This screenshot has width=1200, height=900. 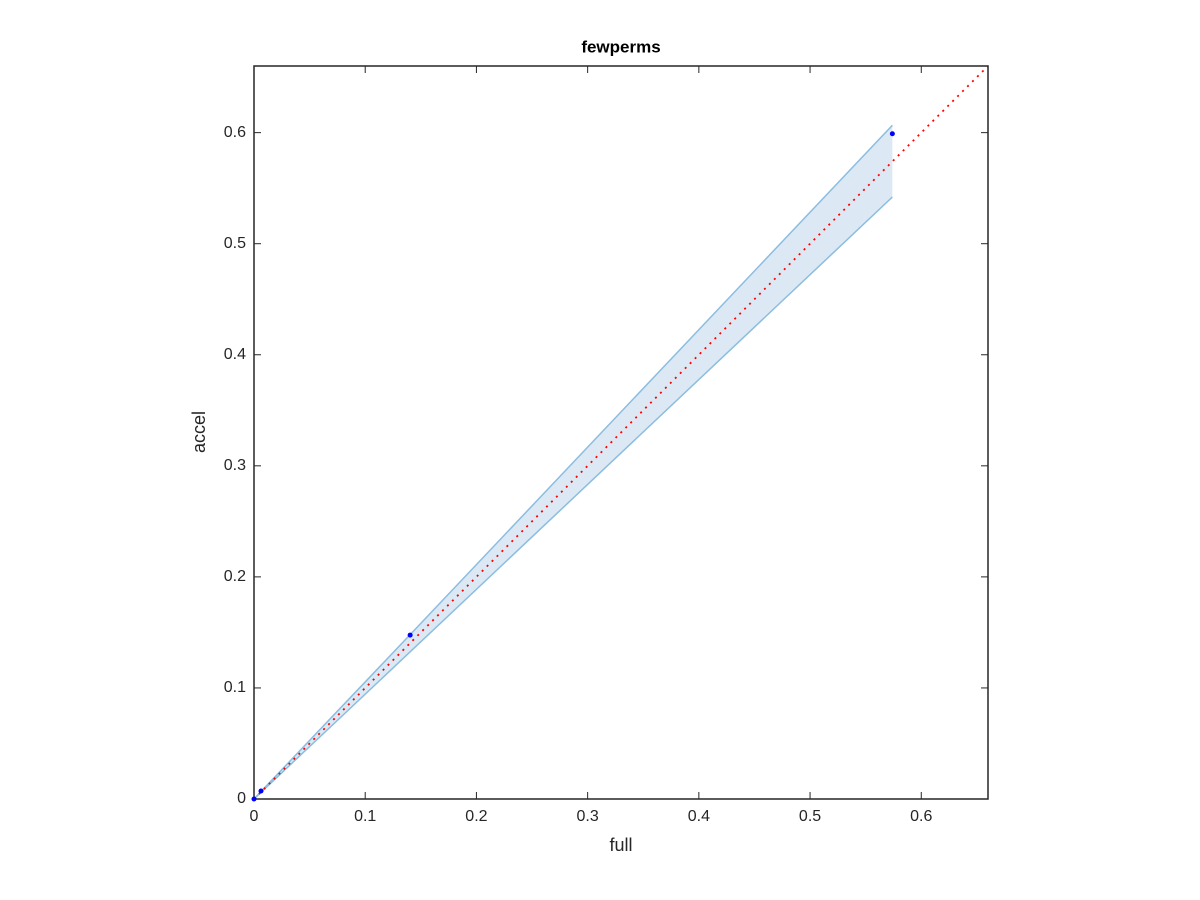 What do you see at coordinates (235, 687) in the screenshot?
I see `y-tick-label: 0.1` at bounding box center [235, 687].